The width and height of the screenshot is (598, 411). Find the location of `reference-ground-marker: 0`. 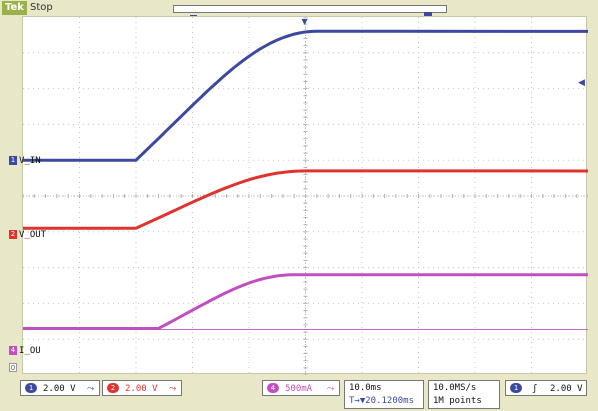

reference-ground-marker: 0 is located at coordinates (13, 367).